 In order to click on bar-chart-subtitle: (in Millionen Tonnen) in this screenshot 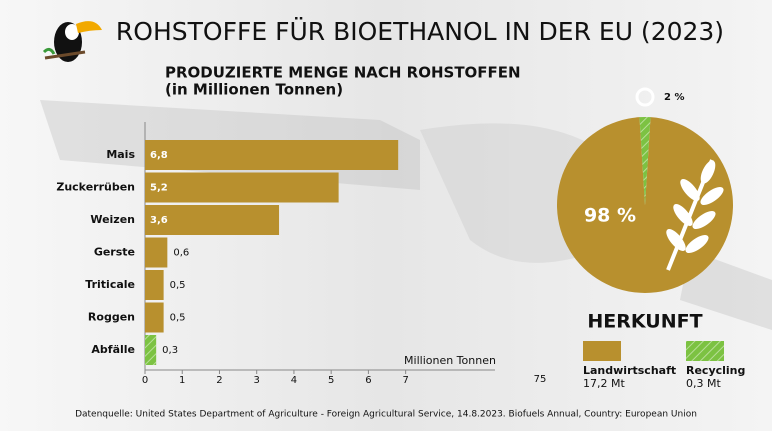, I will do `click(254, 90)`.